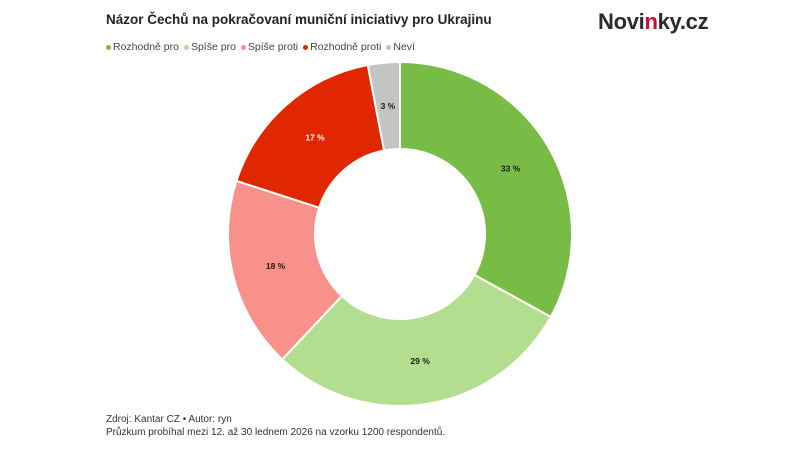 The image size is (800, 450). I want to click on slice-value-label: 17 %, so click(315, 138).